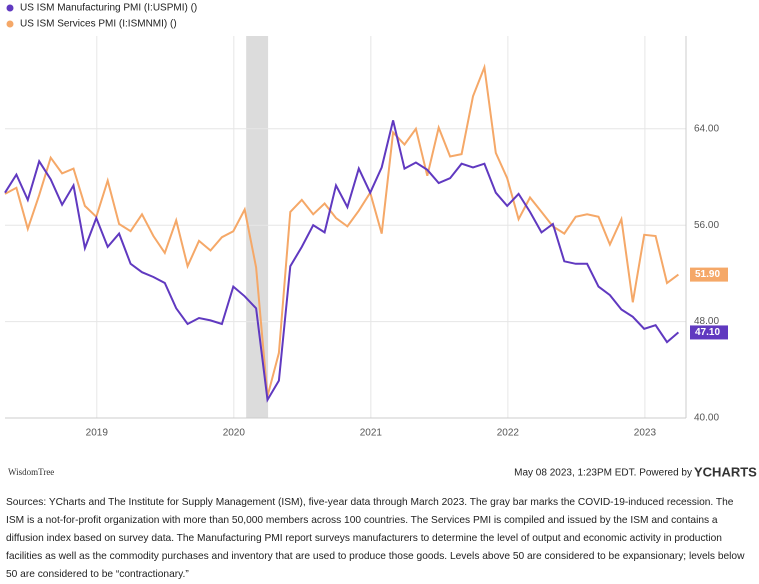 The image size is (759, 584). Describe the element at coordinates (108, 8) in the screenshot. I see `legend-label: US ISM Manufacturing PMI (I:USPMI) ()` at that location.